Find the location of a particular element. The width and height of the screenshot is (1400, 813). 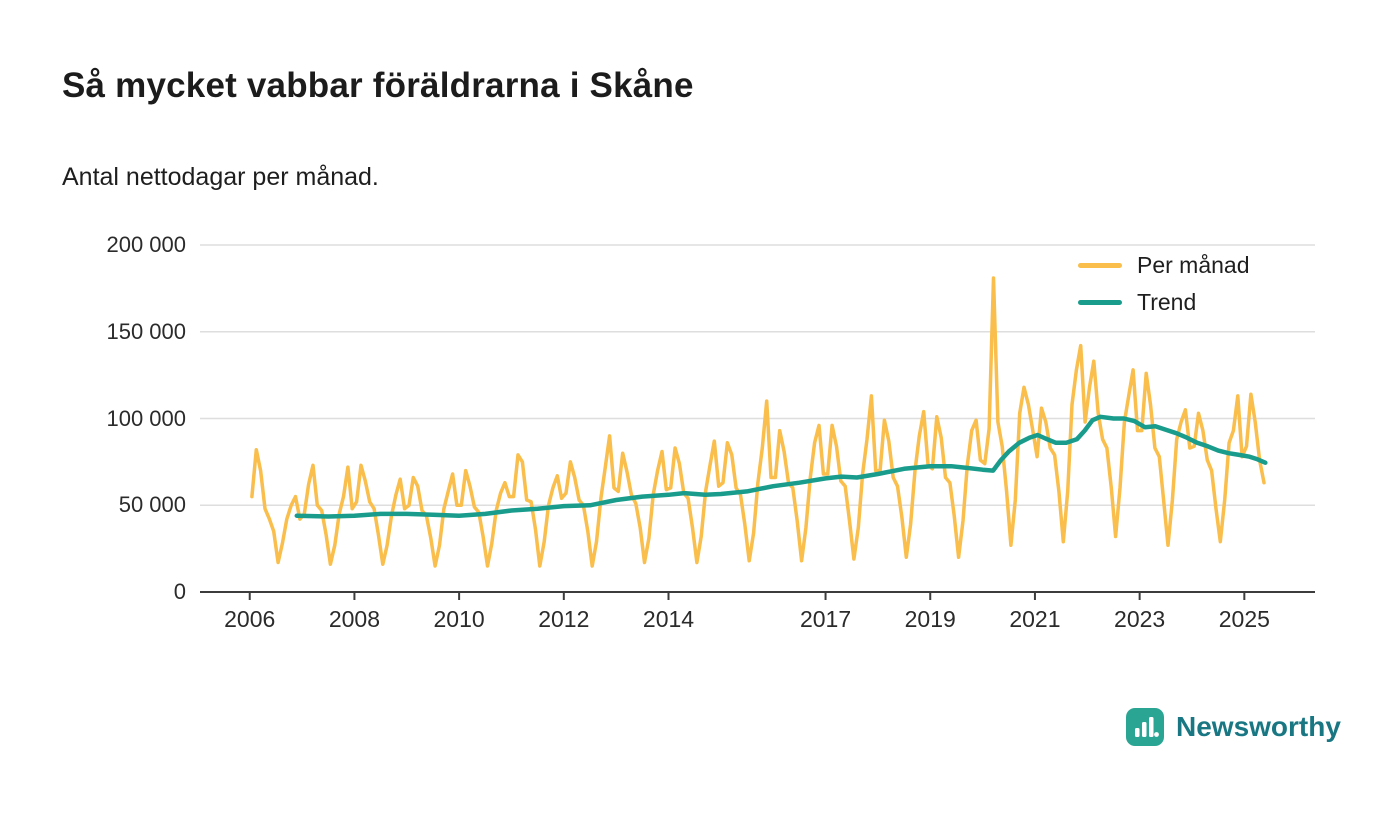

legend-swatch-per-manad is located at coordinates (1100, 265).